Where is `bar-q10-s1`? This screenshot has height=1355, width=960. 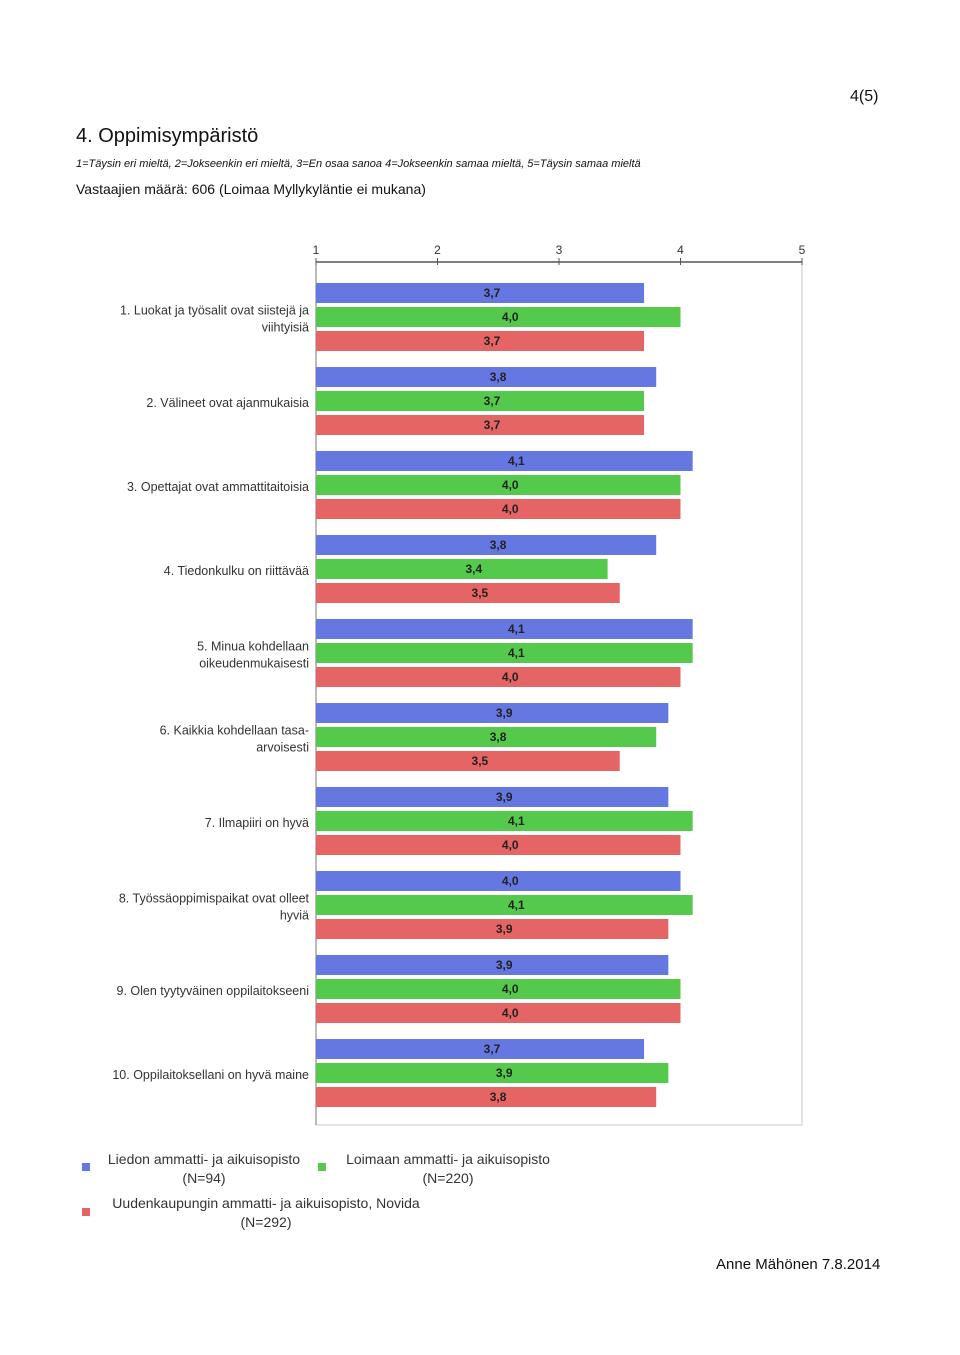
bar-q10-s1 is located at coordinates (480, 1049).